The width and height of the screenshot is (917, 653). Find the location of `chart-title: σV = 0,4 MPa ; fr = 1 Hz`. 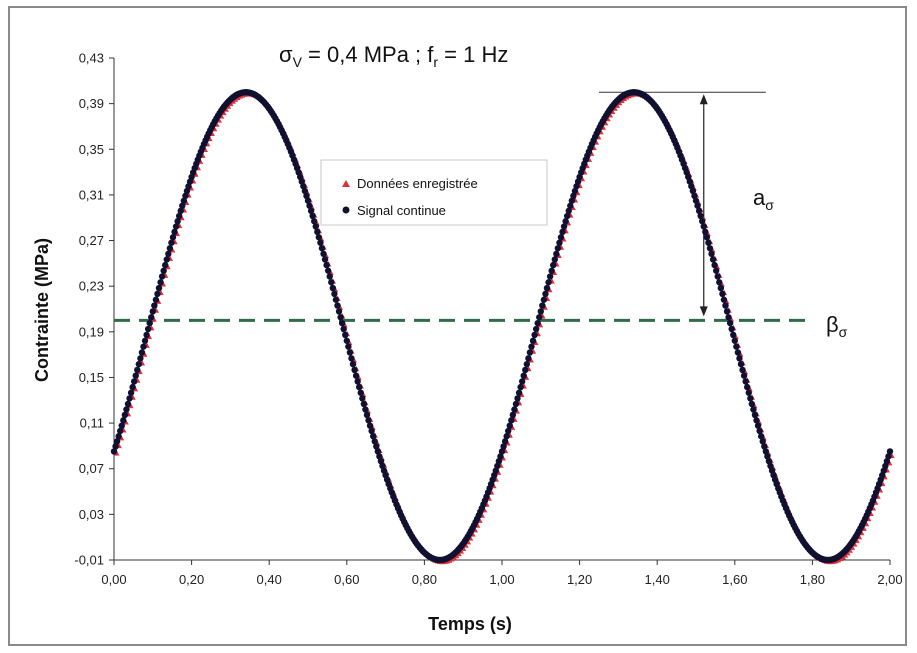

chart-title: σV = 0,4 MPa ; fr = 1 Hz is located at coordinates (393, 56).